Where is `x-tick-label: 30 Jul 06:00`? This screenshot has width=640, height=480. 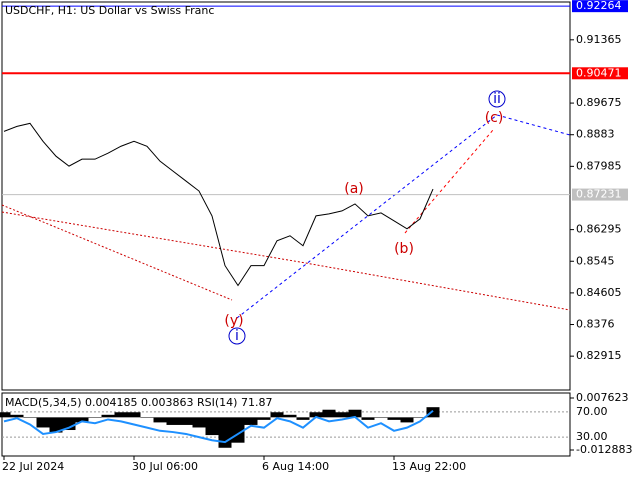
x-tick-label: 30 Jul 06:00 is located at coordinates (165, 466).